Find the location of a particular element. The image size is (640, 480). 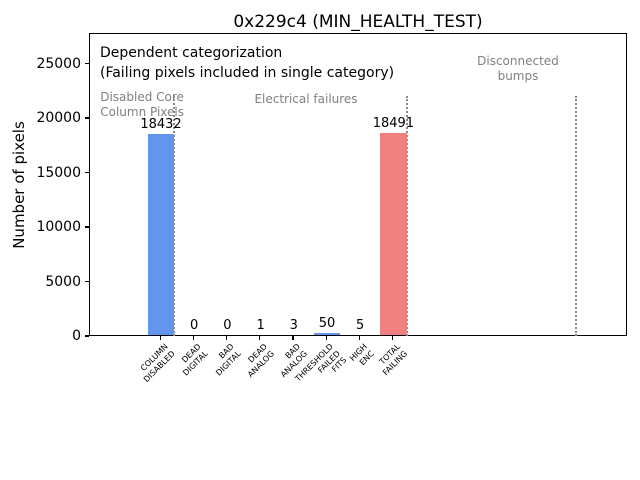

region-label: Disconnected bumps is located at coordinates (518, 68).